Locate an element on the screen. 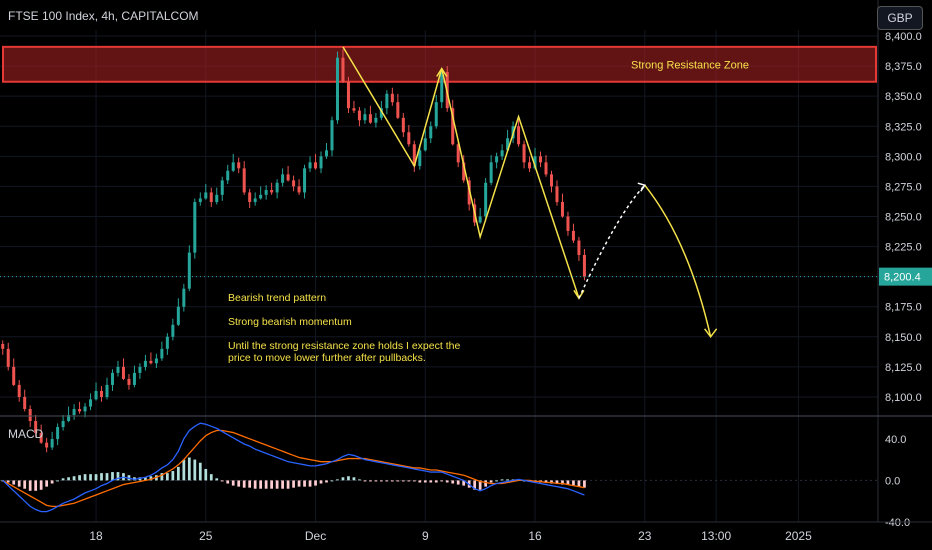  time-tick-label: 13:00 is located at coordinates (716, 536).